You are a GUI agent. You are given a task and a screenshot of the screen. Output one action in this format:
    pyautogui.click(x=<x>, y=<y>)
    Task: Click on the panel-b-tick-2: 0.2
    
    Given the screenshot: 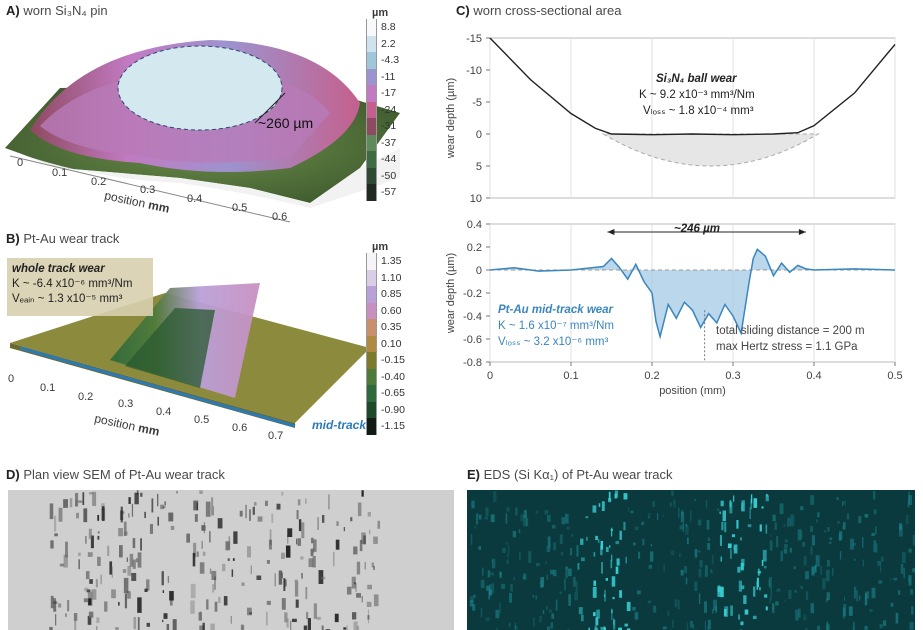 What is the action you would take?
    pyautogui.click(x=86, y=397)
    